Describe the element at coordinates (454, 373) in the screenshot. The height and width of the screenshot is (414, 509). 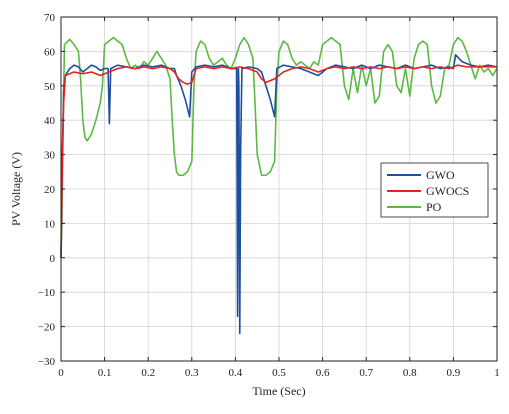
I see `x-tick-label: 0.9` at that location.